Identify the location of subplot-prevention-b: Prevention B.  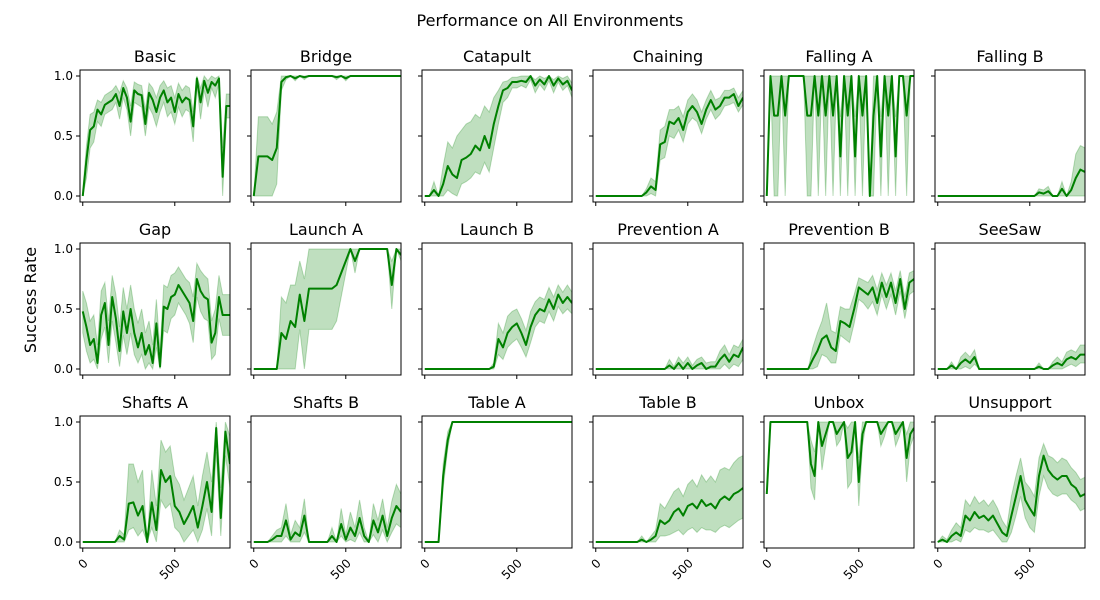
(837, 299).